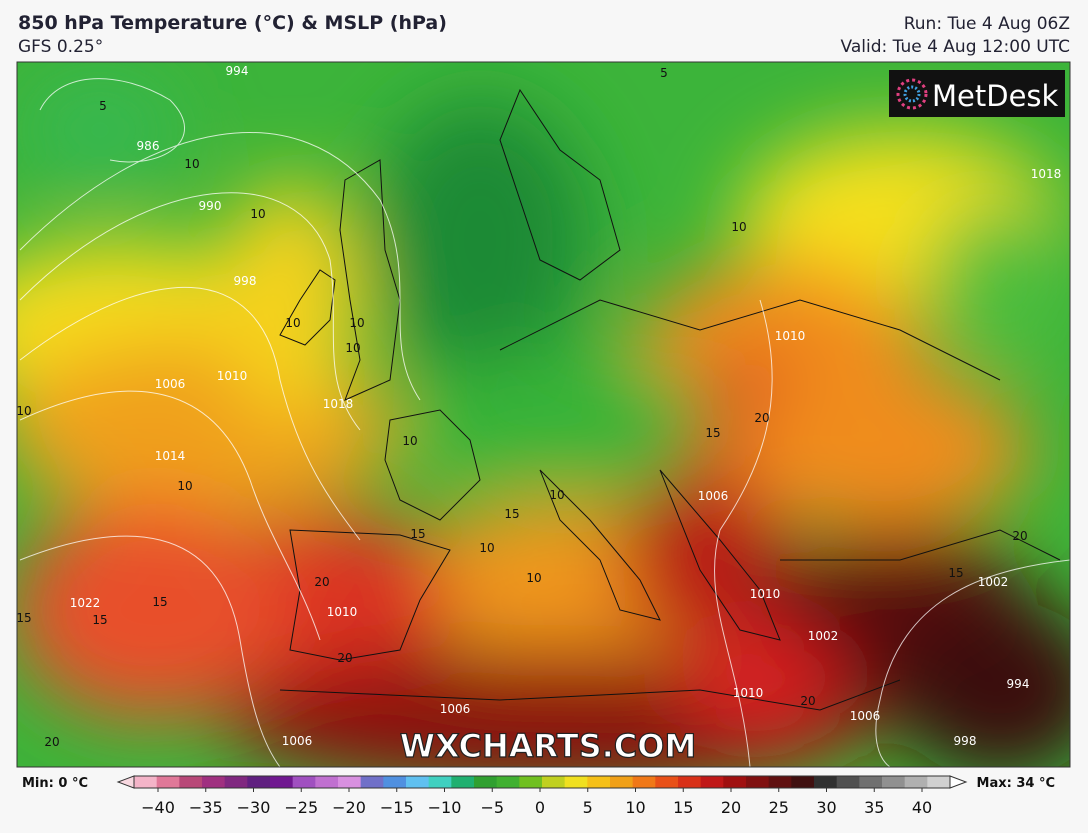 The width and height of the screenshot is (1088, 833). What do you see at coordinates (397, 807) in the screenshot?
I see `colorbar-tick-label: −15` at bounding box center [397, 807].